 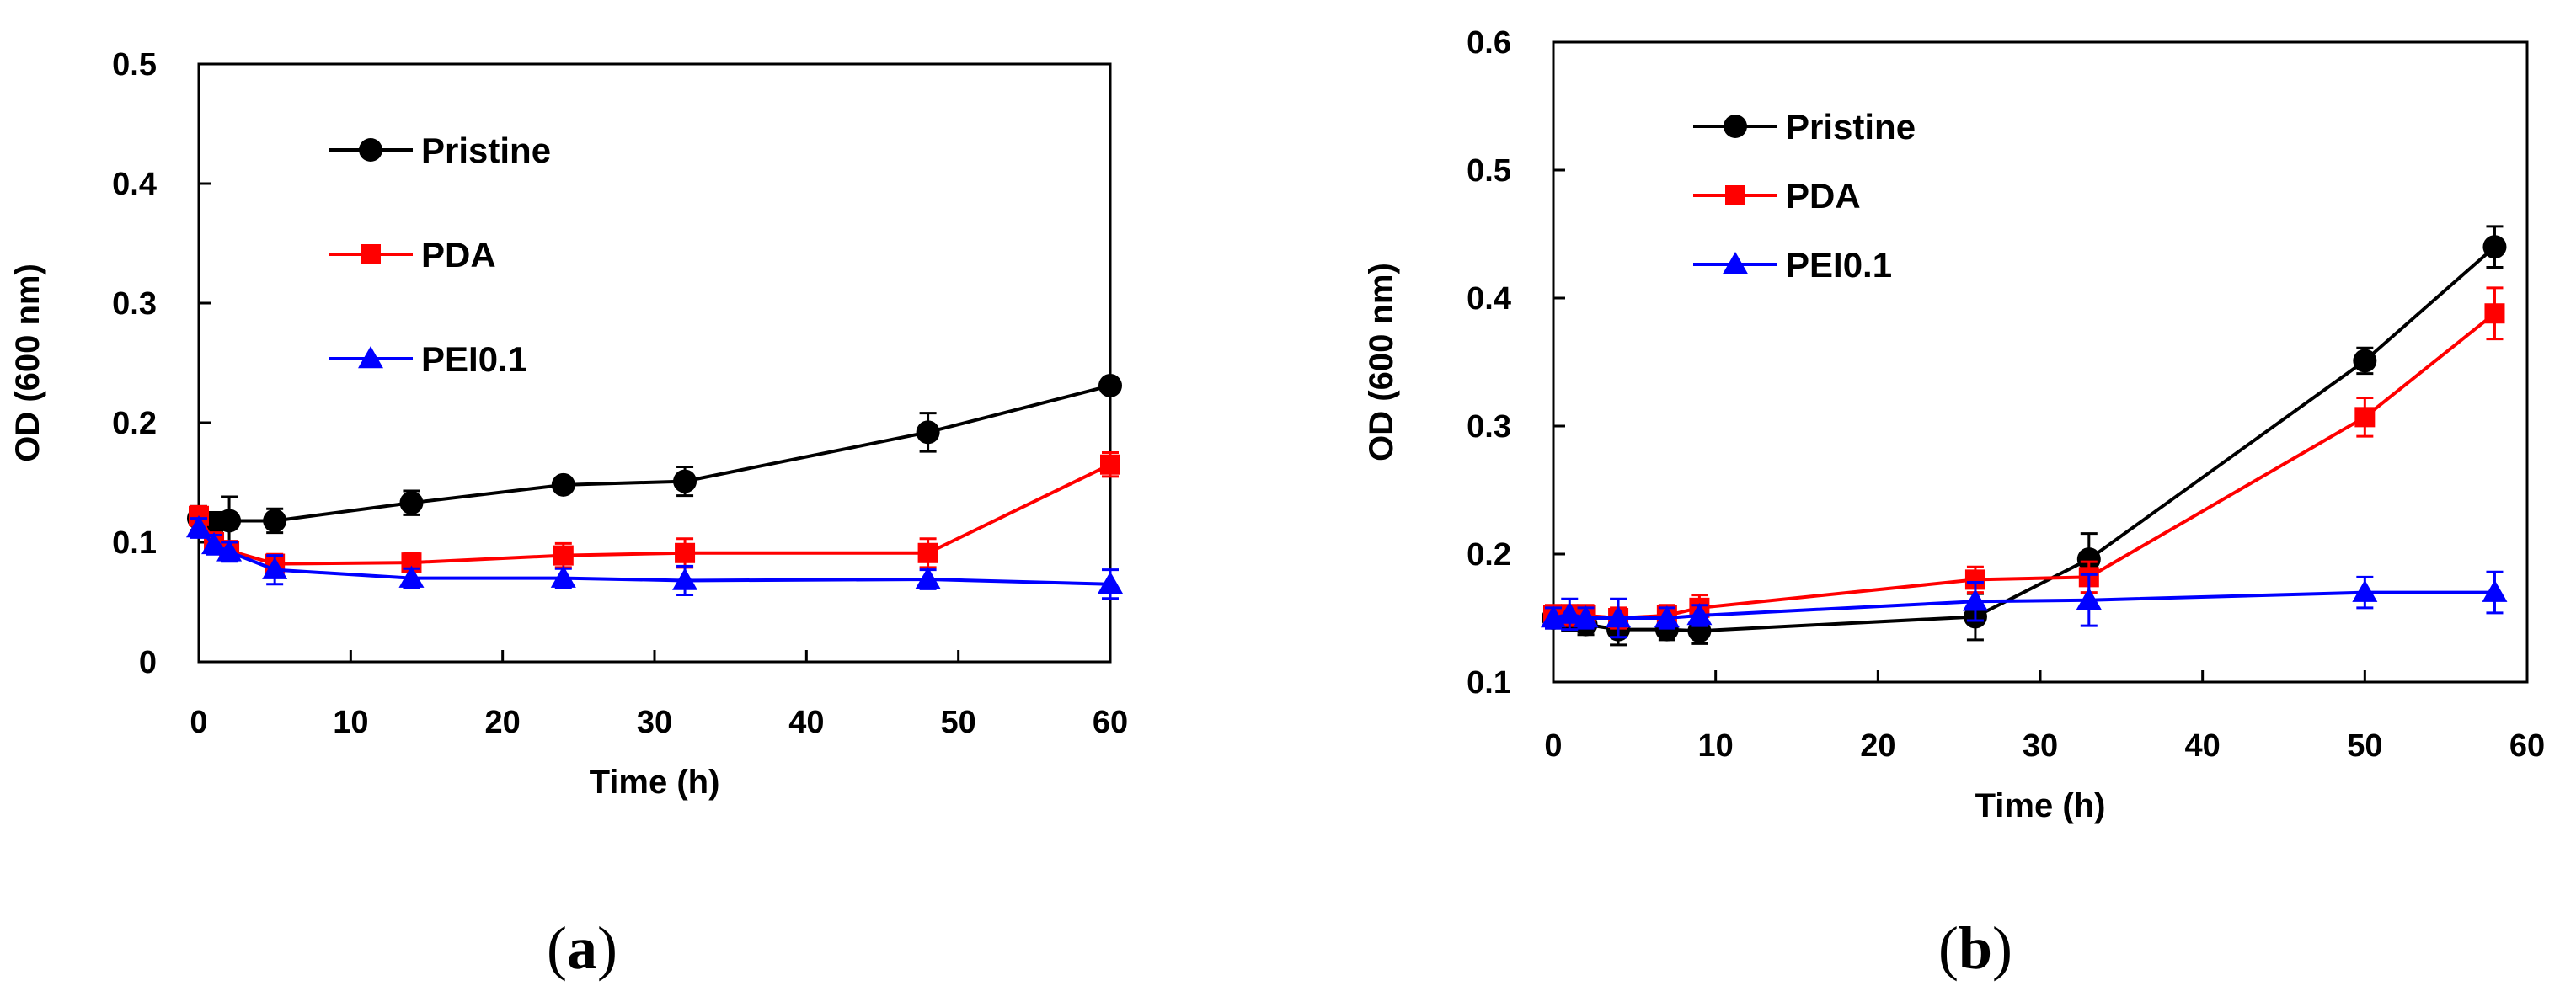 What do you see at coordinates (1489, 43) in the screenshot?
I see `y-tick-label: 0.6` at bounding box center [1489, 43].